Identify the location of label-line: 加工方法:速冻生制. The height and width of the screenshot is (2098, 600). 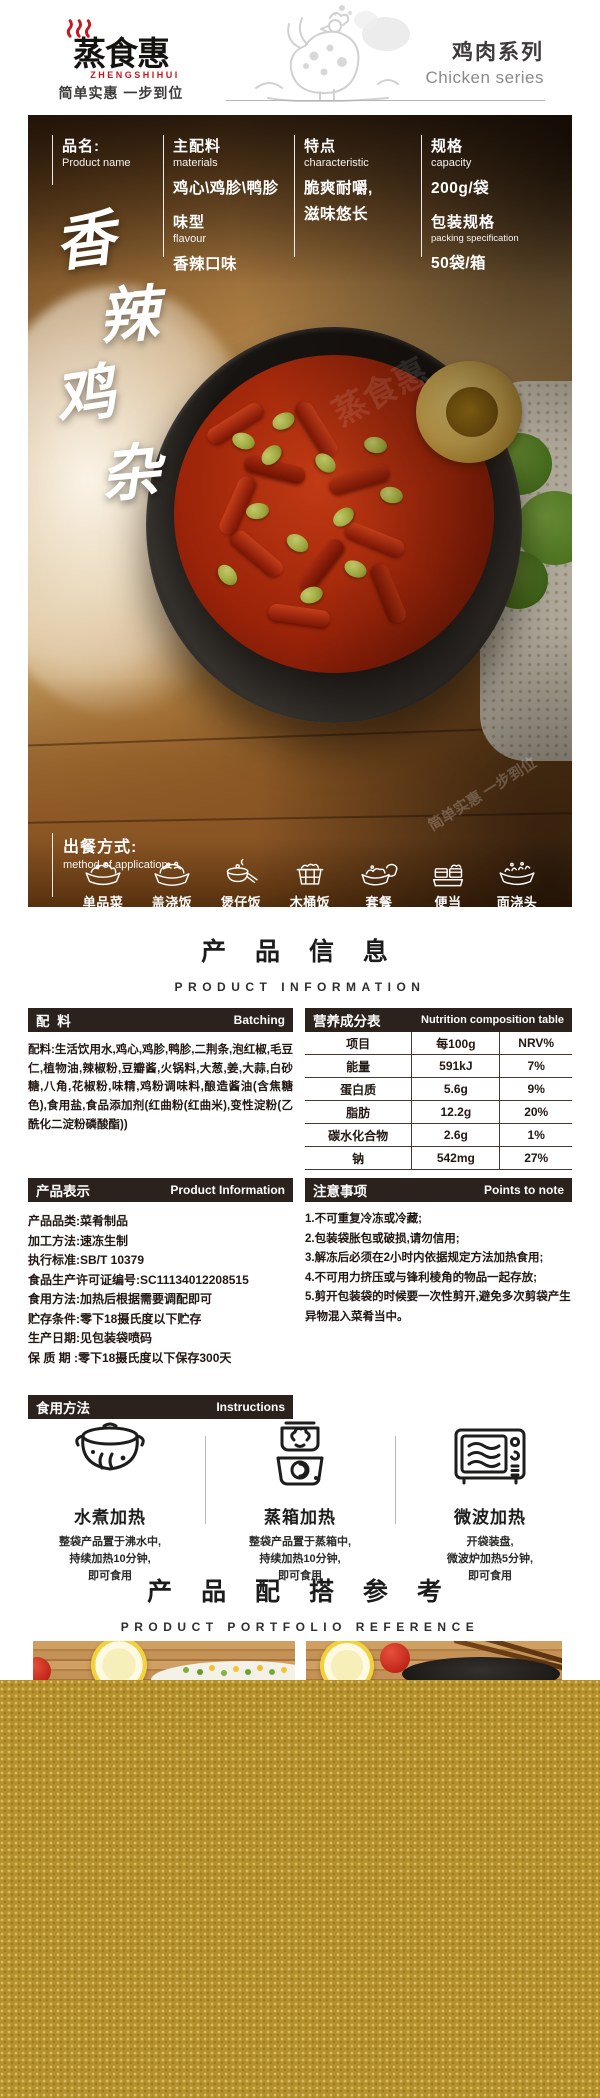
(78, 1240).